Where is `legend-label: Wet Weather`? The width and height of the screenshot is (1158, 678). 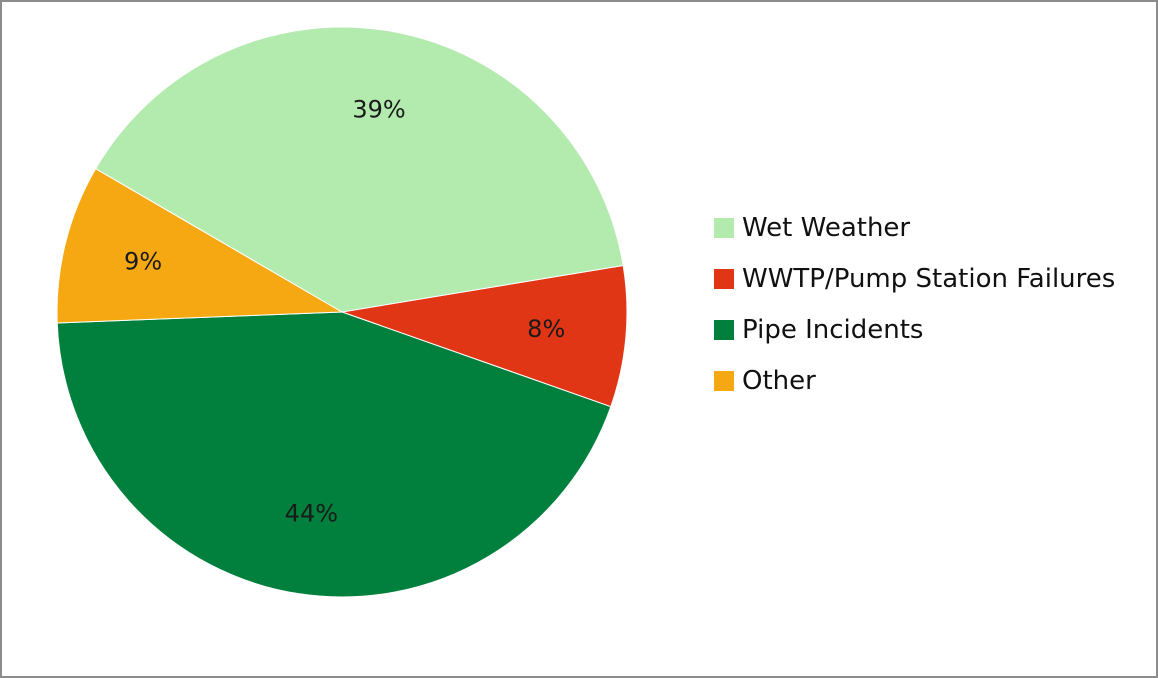
legend-label: Wet Weather is located at coordinates (826, 227).